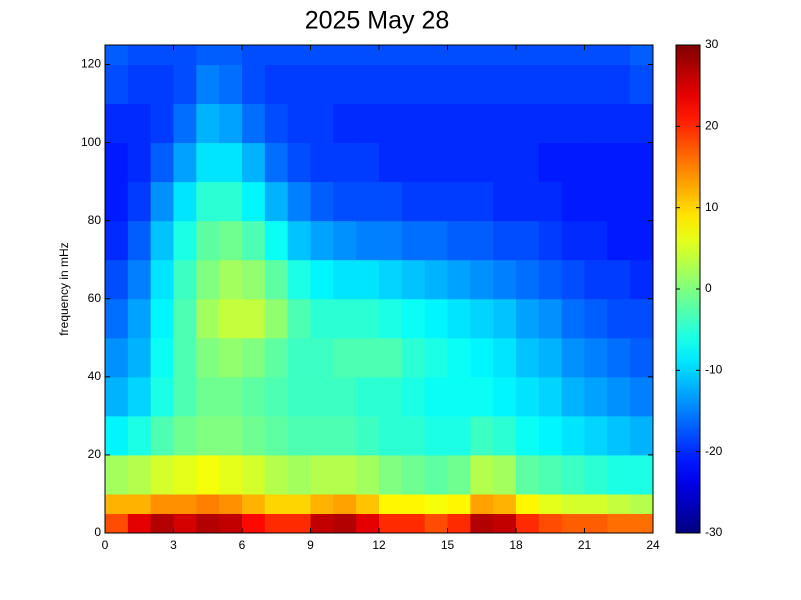 This screenshot has height=600, width=801. Describe the element at coordinates (653, 545) in the screenshot. I see `x-tick-label: 24` at that location.